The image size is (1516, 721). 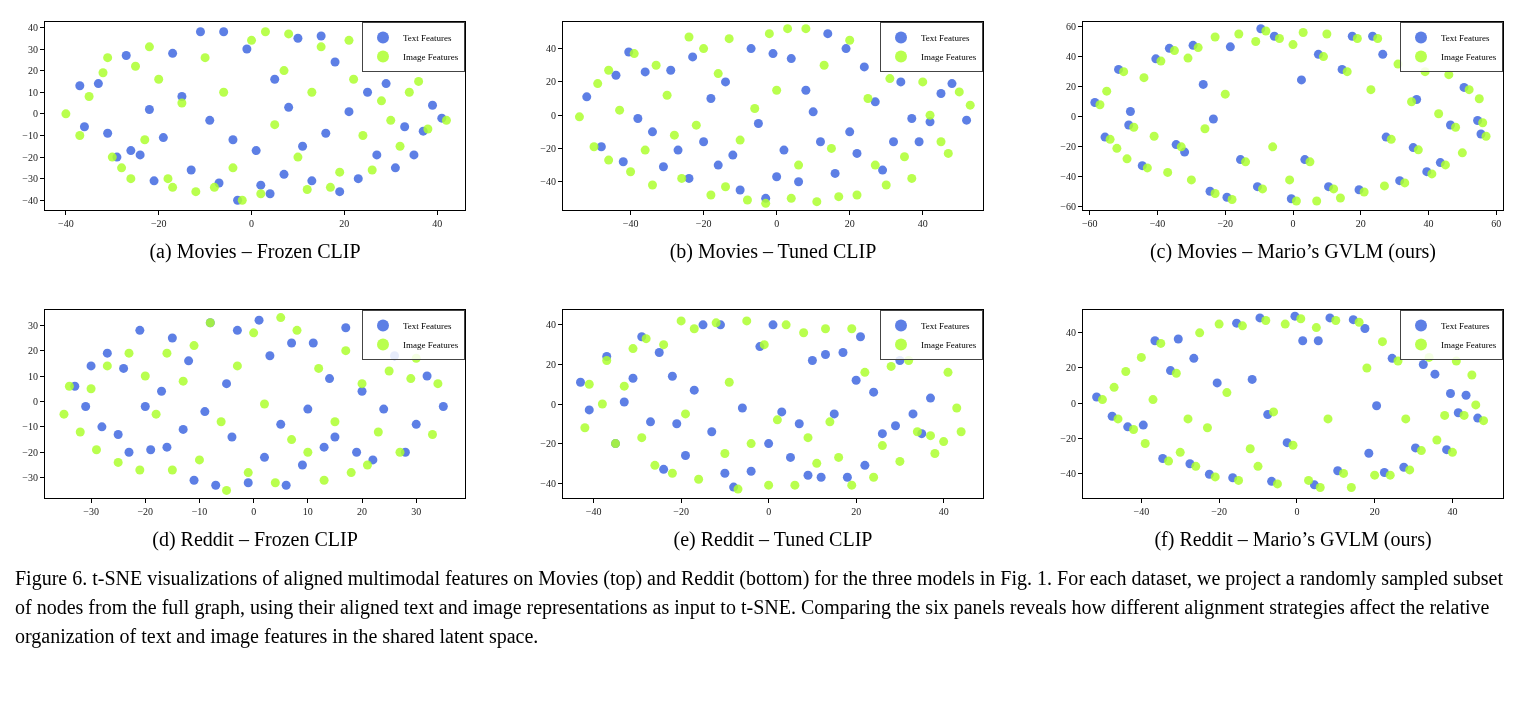 What do you see at coordinates (307, 511) in the screenshot?
I see `x-tick-label: 10` at bounding box center [307, 511].